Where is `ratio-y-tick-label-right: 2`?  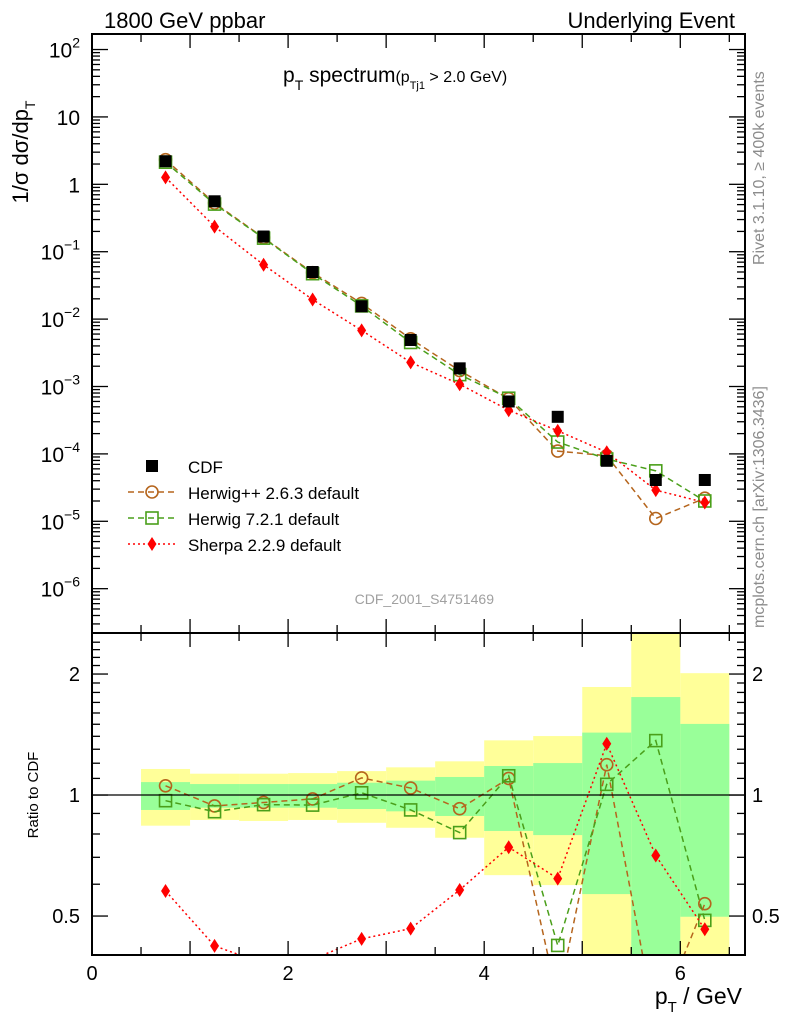 ratio-y-tick-label-right: 2 is located at coordinates (757, 675).